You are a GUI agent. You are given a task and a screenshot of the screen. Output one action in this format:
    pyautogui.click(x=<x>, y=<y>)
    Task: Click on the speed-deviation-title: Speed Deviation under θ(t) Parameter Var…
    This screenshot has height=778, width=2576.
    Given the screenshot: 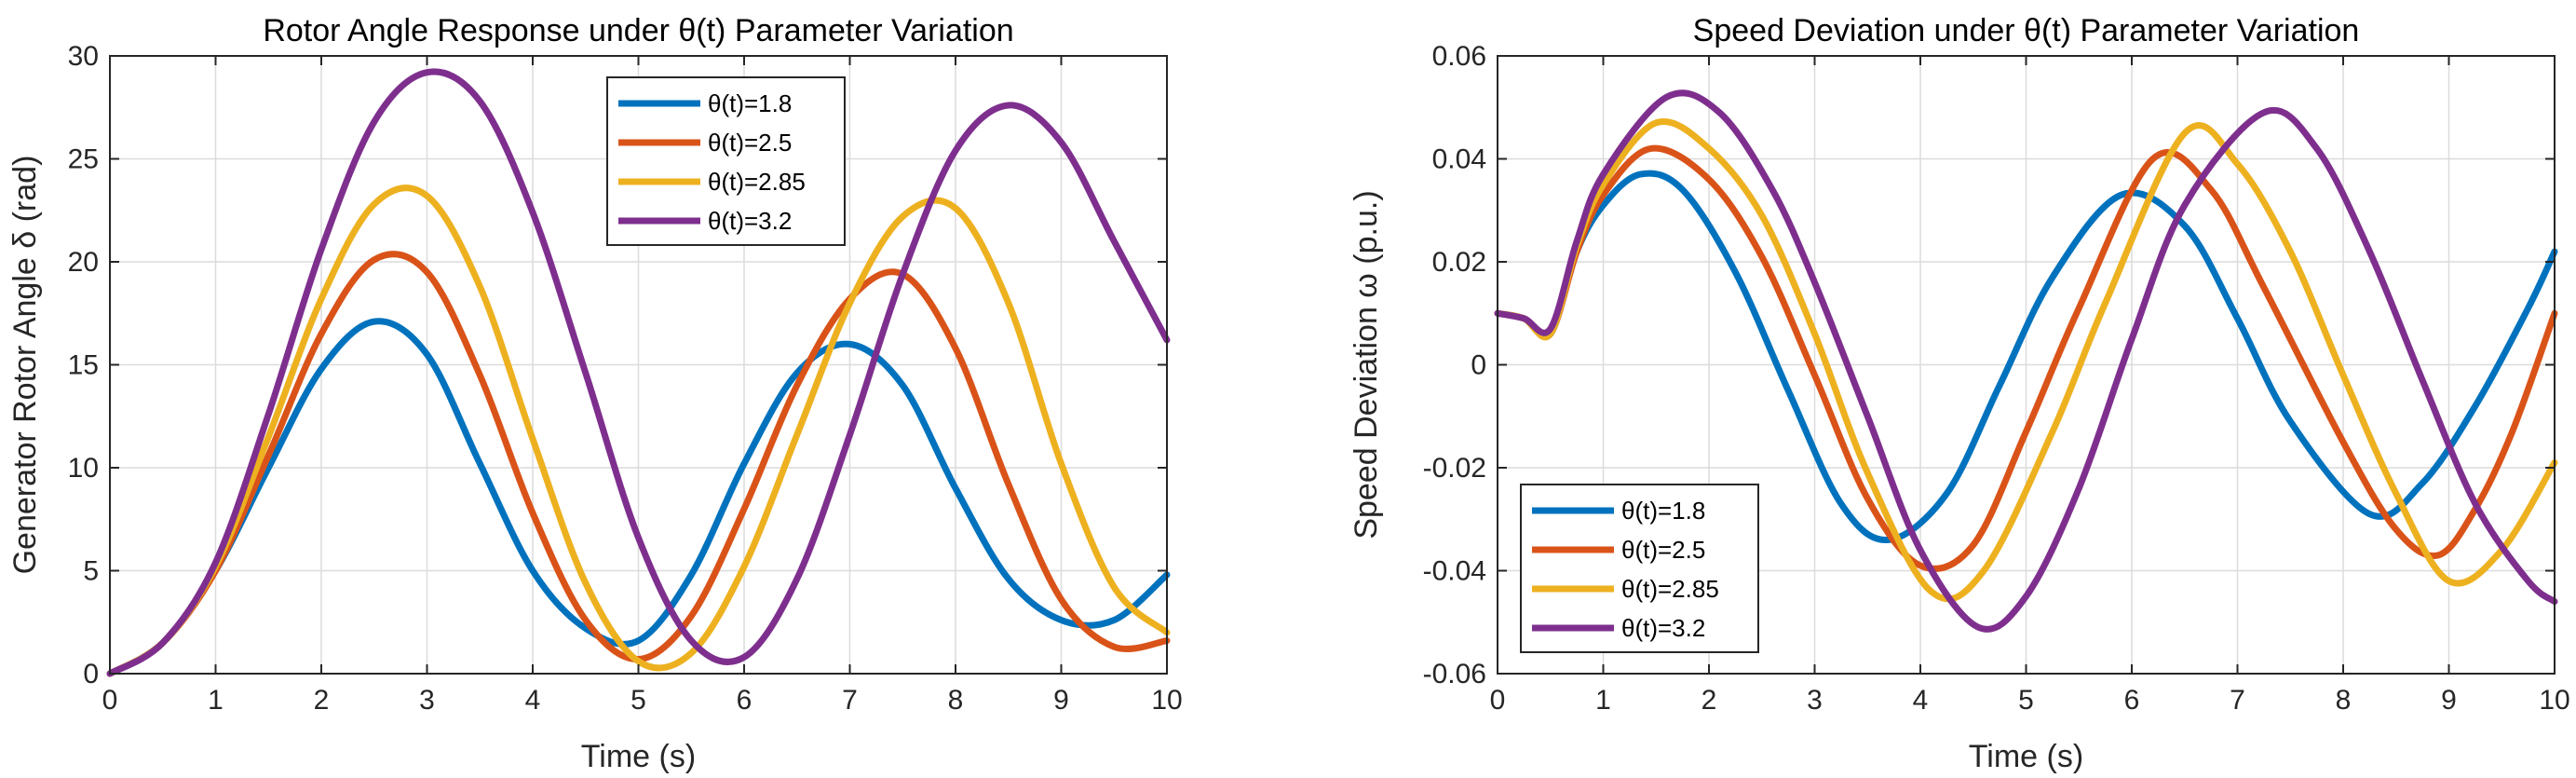 What is the action you would take?
    pyautogui.click(x=2026, y=31)
    